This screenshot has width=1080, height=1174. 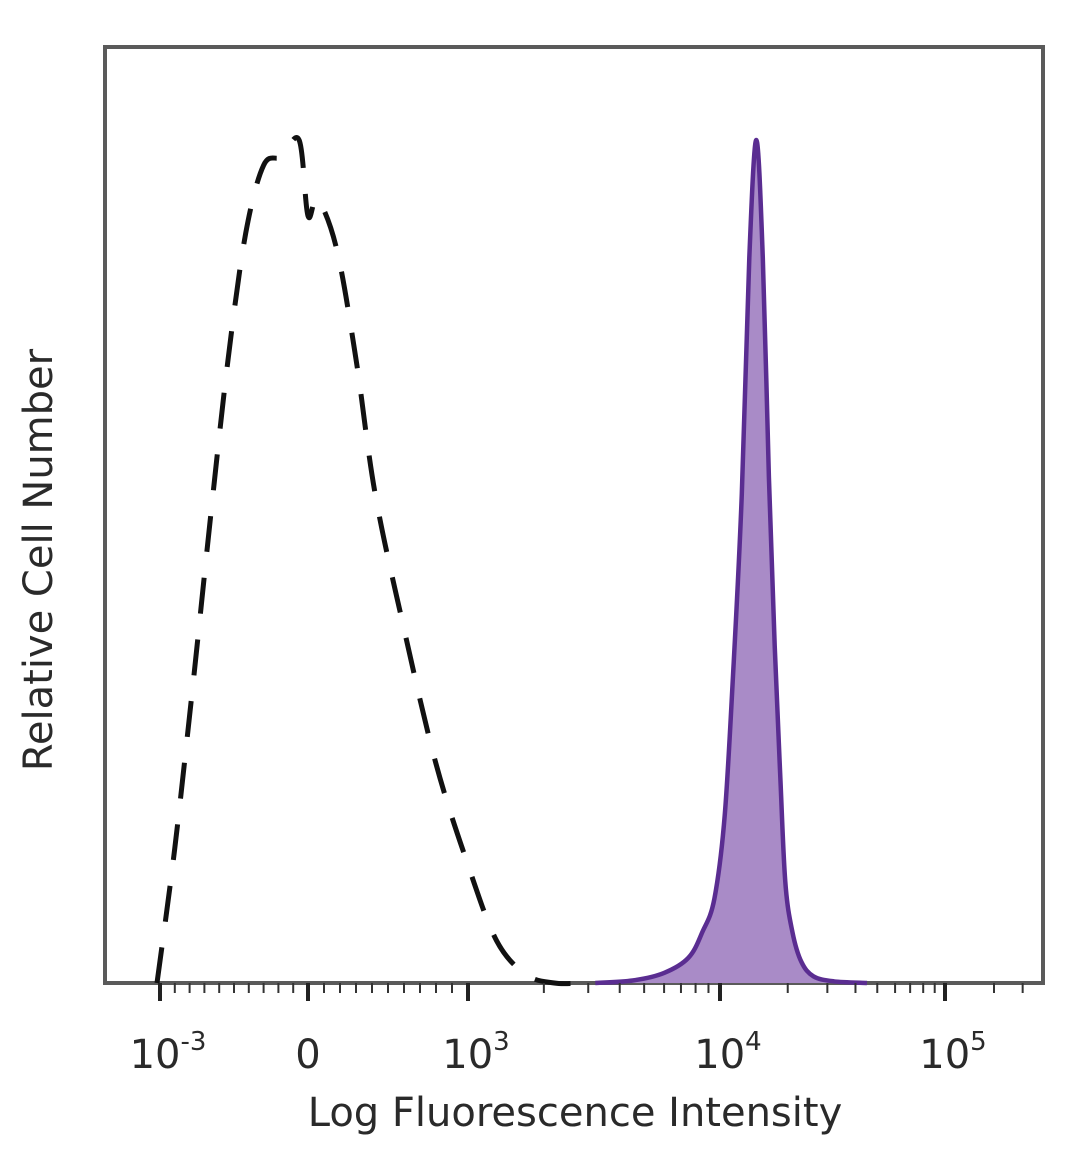 I want to click on x-tick-label-1: 0, so click(x=307, y=1055).